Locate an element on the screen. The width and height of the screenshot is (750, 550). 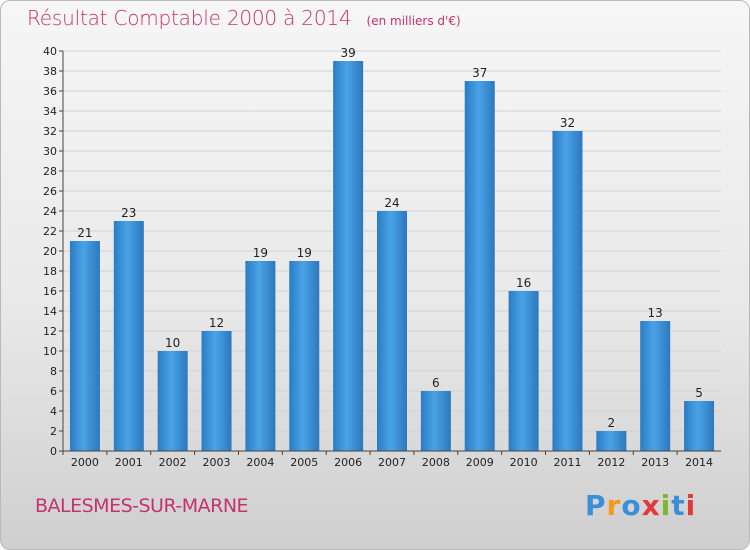
x-tick-label: 2001 is located at coordinates (129, 462).